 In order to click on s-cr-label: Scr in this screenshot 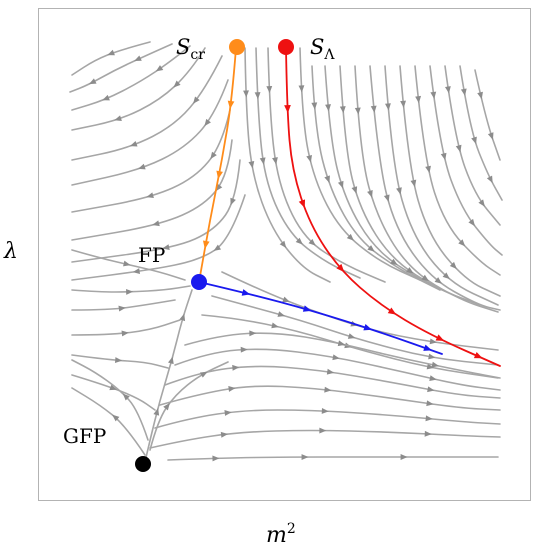, I will do `click(190, 49)`.